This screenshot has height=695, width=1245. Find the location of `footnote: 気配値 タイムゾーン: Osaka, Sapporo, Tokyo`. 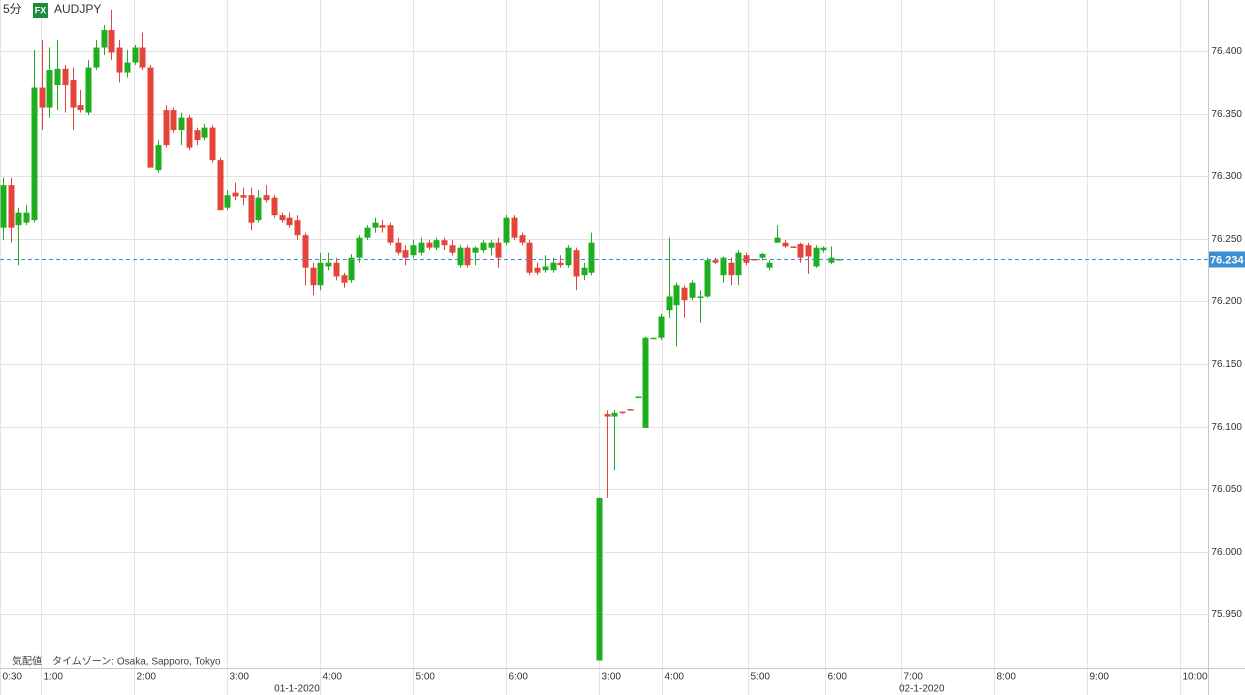

footnote: 気配値 タイムゾーン: Osaka, Sapporo, Tokyo is located at coordinates (116, 661).